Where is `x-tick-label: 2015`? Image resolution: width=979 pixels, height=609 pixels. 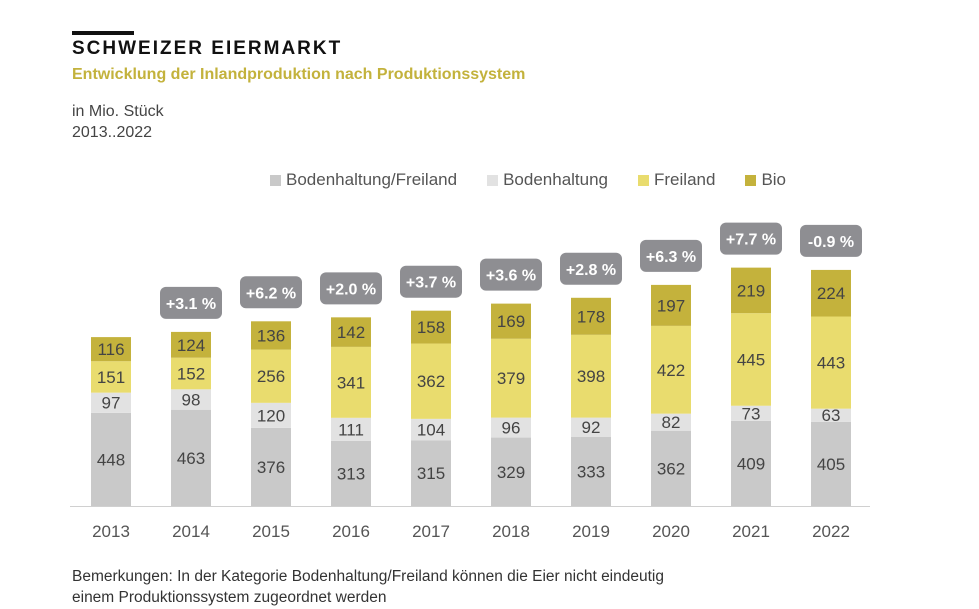
x-tick-label: 2015 is located at coordinates (271, 531).